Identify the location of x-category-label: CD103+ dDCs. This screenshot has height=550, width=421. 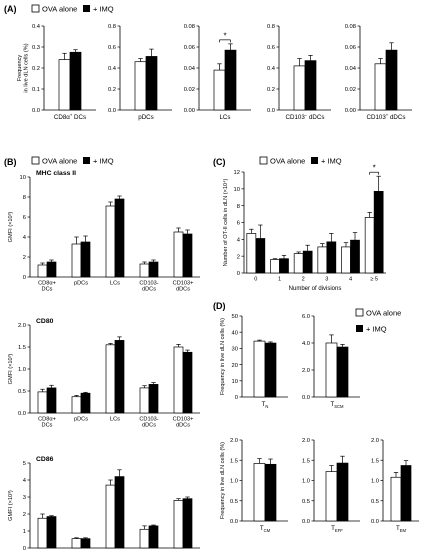
(183, 423).